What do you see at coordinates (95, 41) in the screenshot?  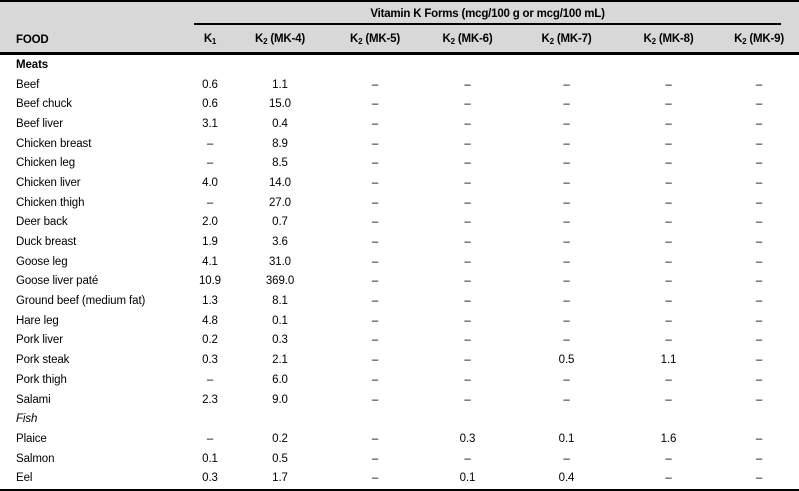 I see `column-header-food: FOOD` at bounding box center [95, 41].